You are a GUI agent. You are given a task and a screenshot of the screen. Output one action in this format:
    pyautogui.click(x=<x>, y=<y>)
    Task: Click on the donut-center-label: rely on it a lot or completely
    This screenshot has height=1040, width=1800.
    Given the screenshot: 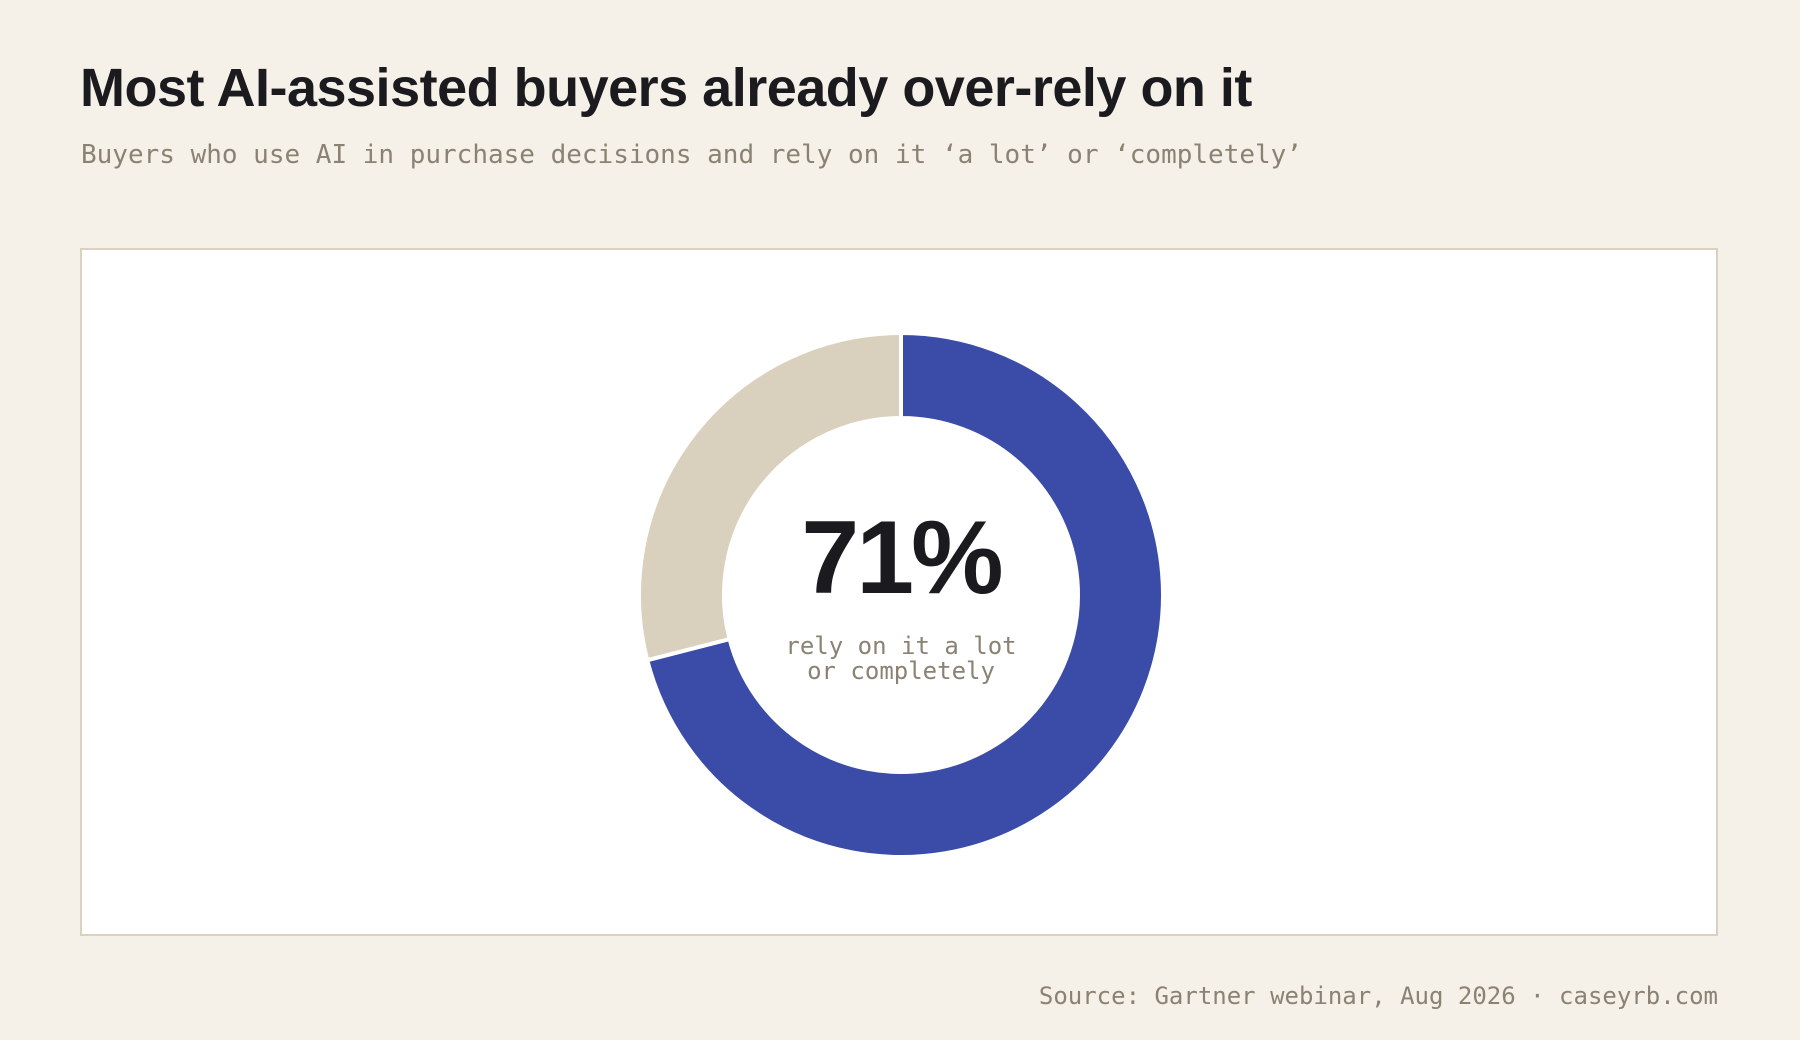 What is the action you would take?
    pyautogui.click(x=901, y=658)
    